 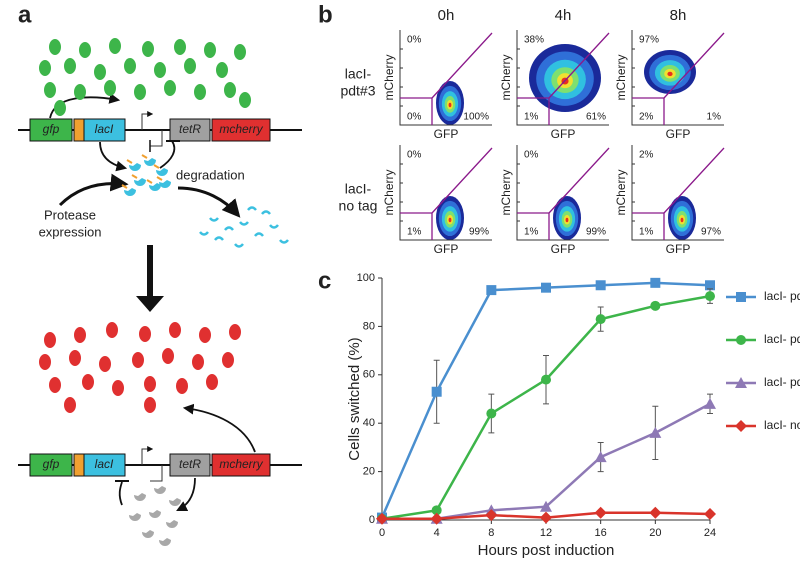 What do you see at coordinates (369, 375) in the screenshot?
I see `y-tick-label: 60` at bounding box center [369, 375].